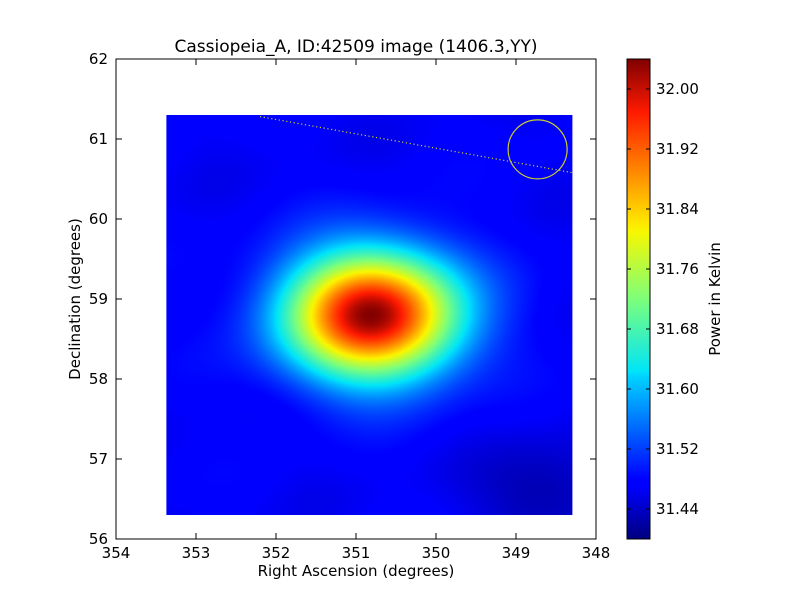 The height and width of the screenshot is (600, 800). Describe the element at coordinates (98, 539) in the screenshot. I see `y-tick-label: 56` at that location.